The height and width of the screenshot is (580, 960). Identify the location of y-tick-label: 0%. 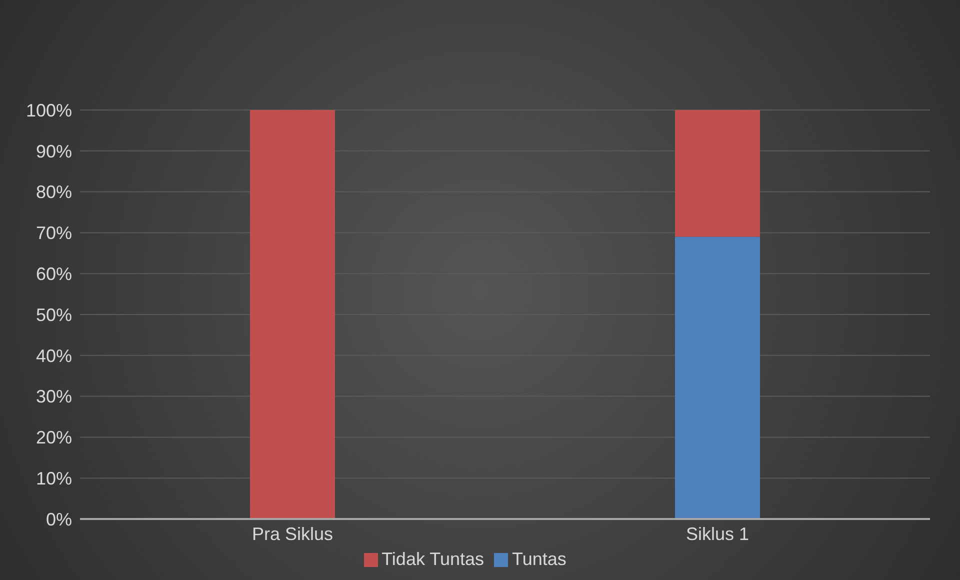
(59, 519).